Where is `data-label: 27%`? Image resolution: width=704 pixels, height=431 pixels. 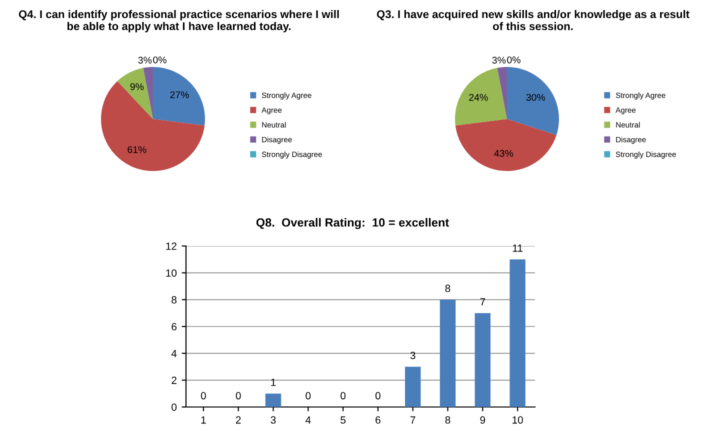 data-label: 27% is located at coordinates (179, 94).